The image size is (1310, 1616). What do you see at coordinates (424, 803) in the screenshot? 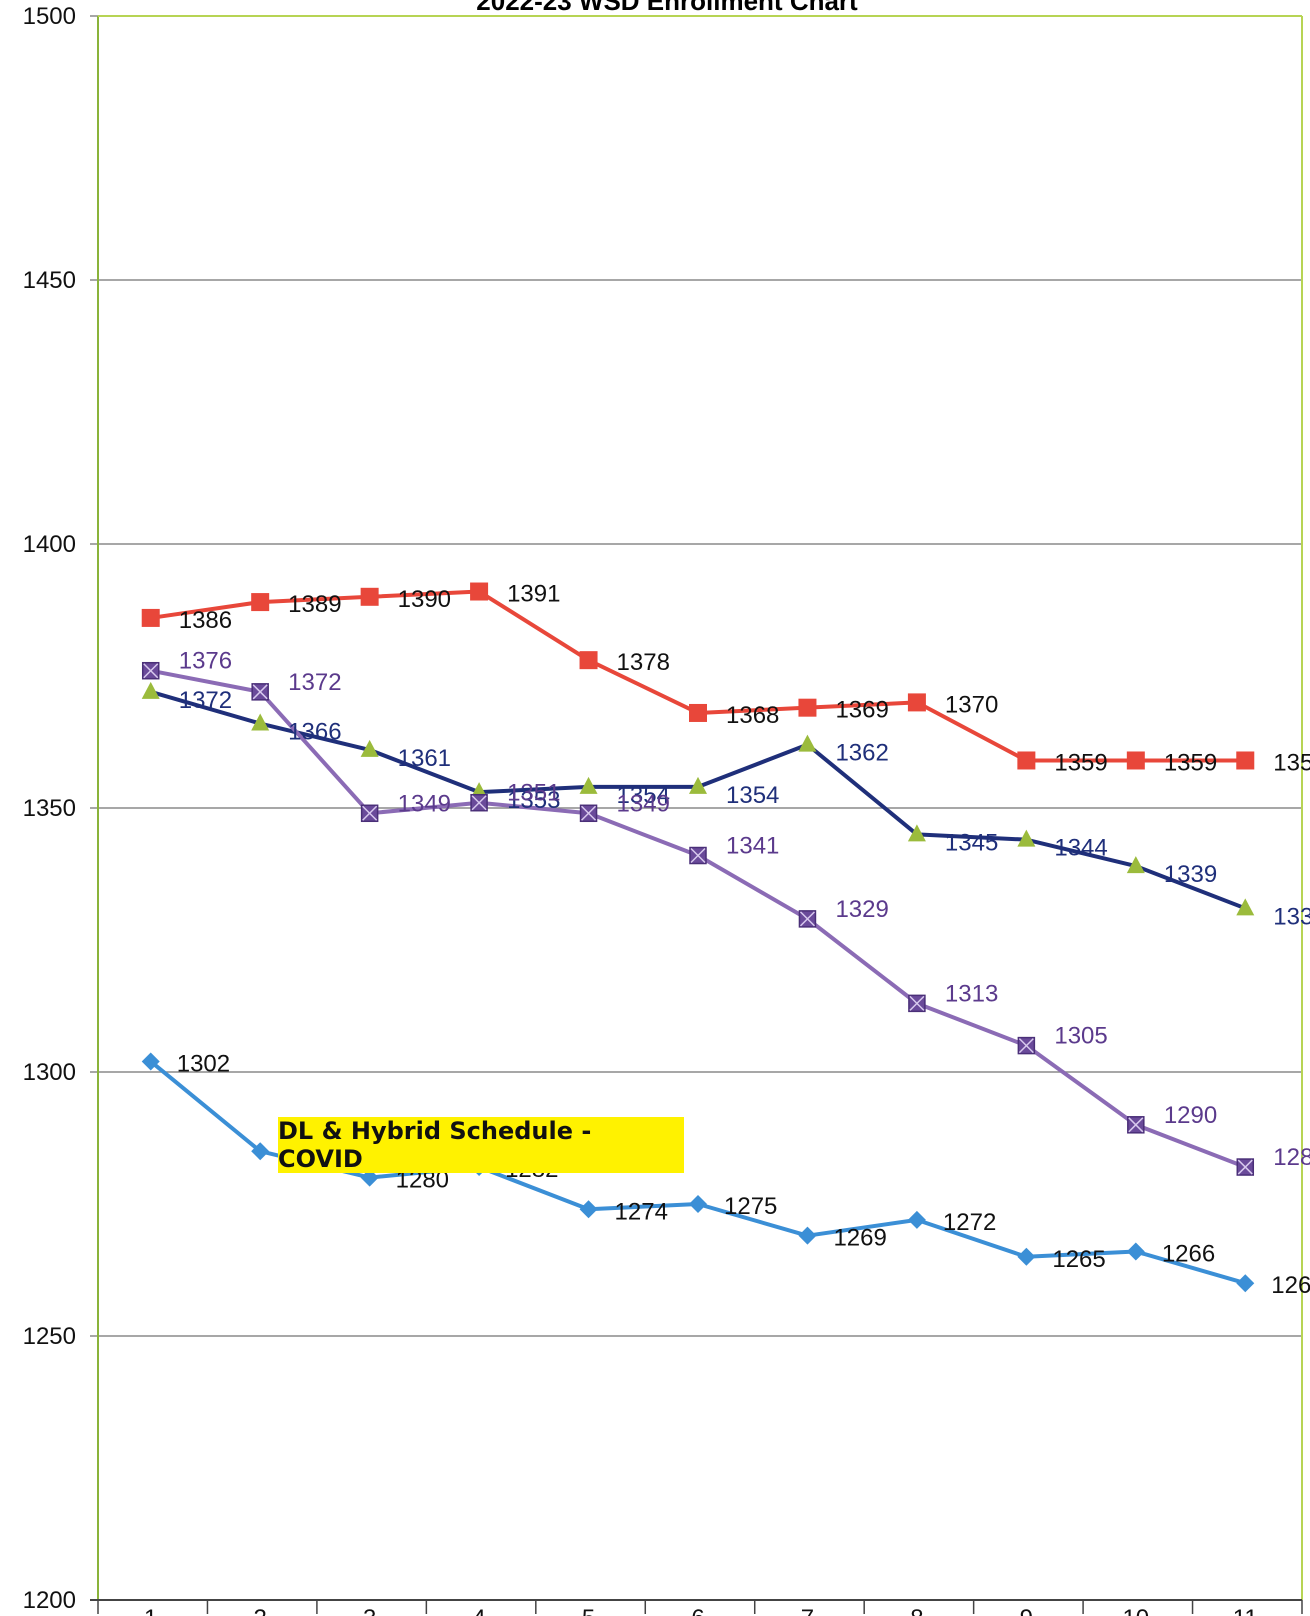
I see `data-label: 1349` at bounding box center [424, 803].